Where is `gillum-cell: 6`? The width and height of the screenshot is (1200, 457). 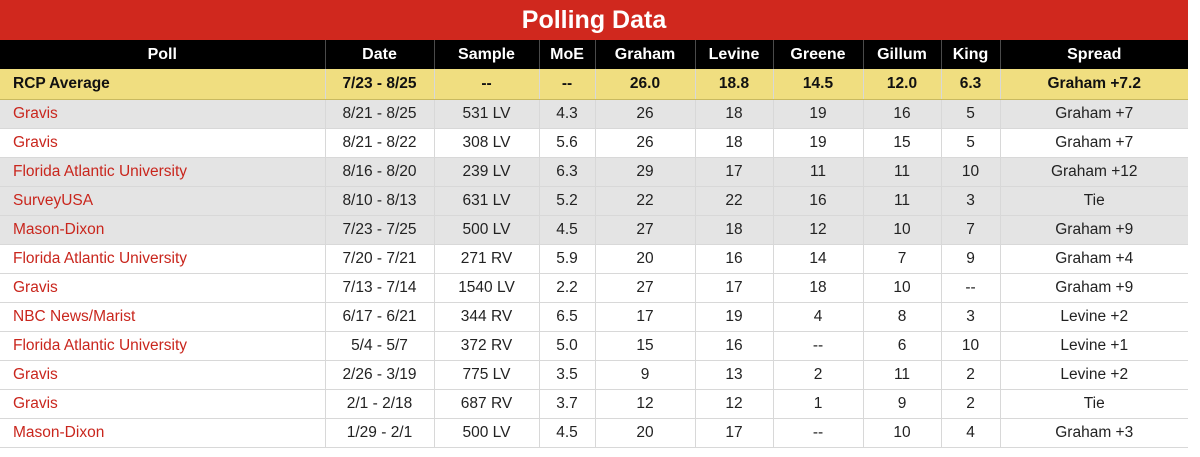 gillum-cell: 6 is located at coordinates (902, 346).